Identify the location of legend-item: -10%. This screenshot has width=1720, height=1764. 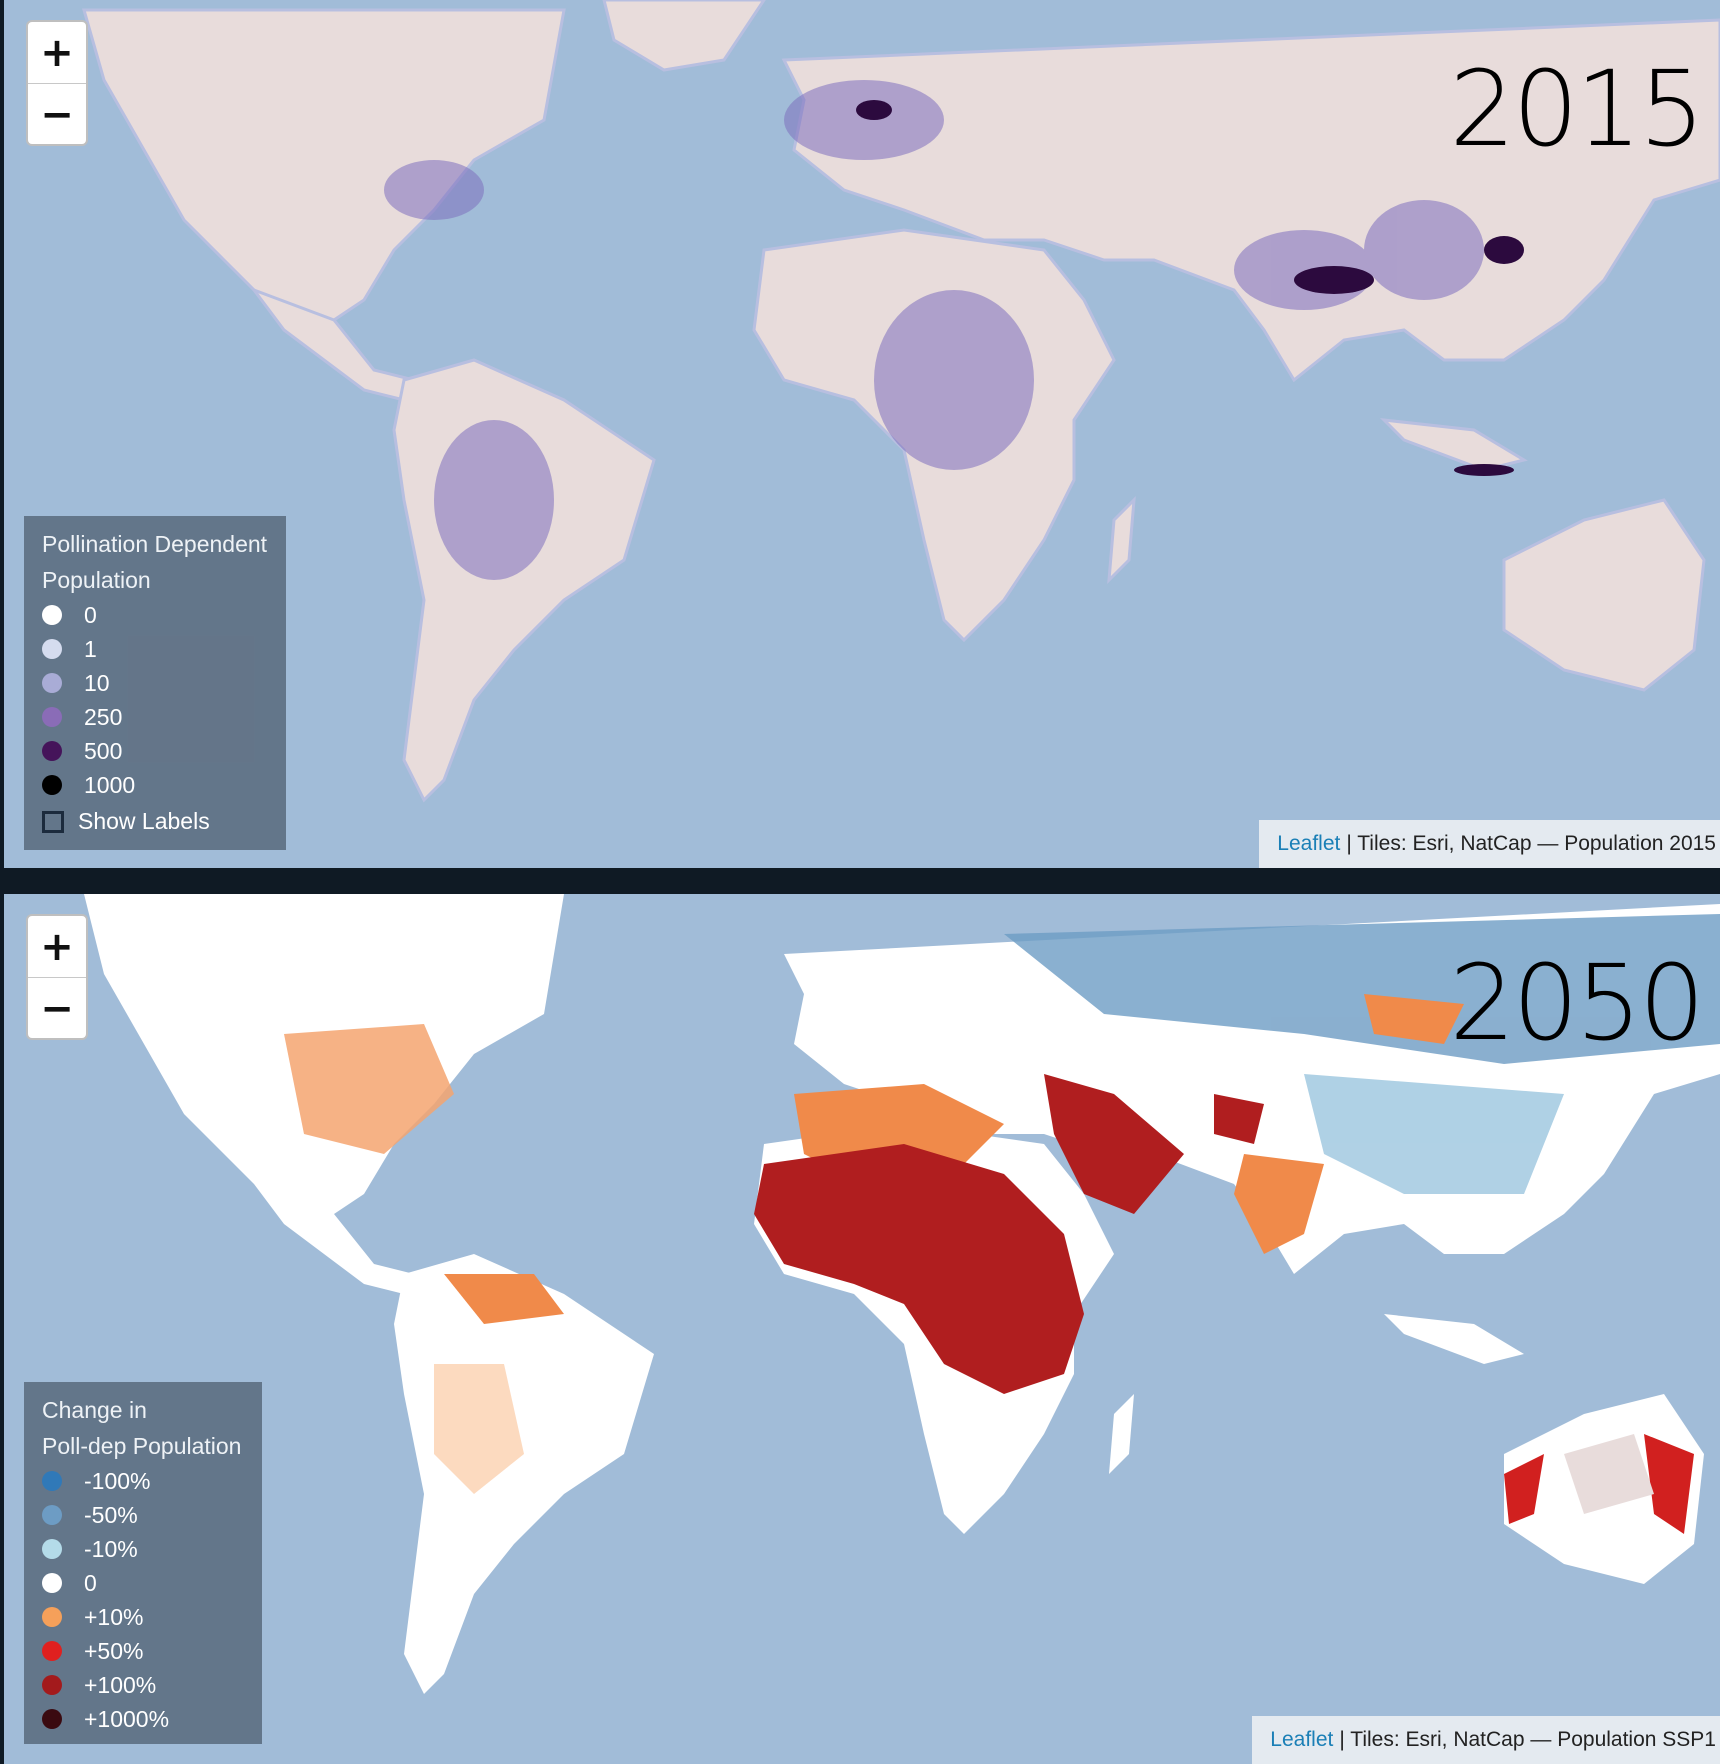
(143, 1549).